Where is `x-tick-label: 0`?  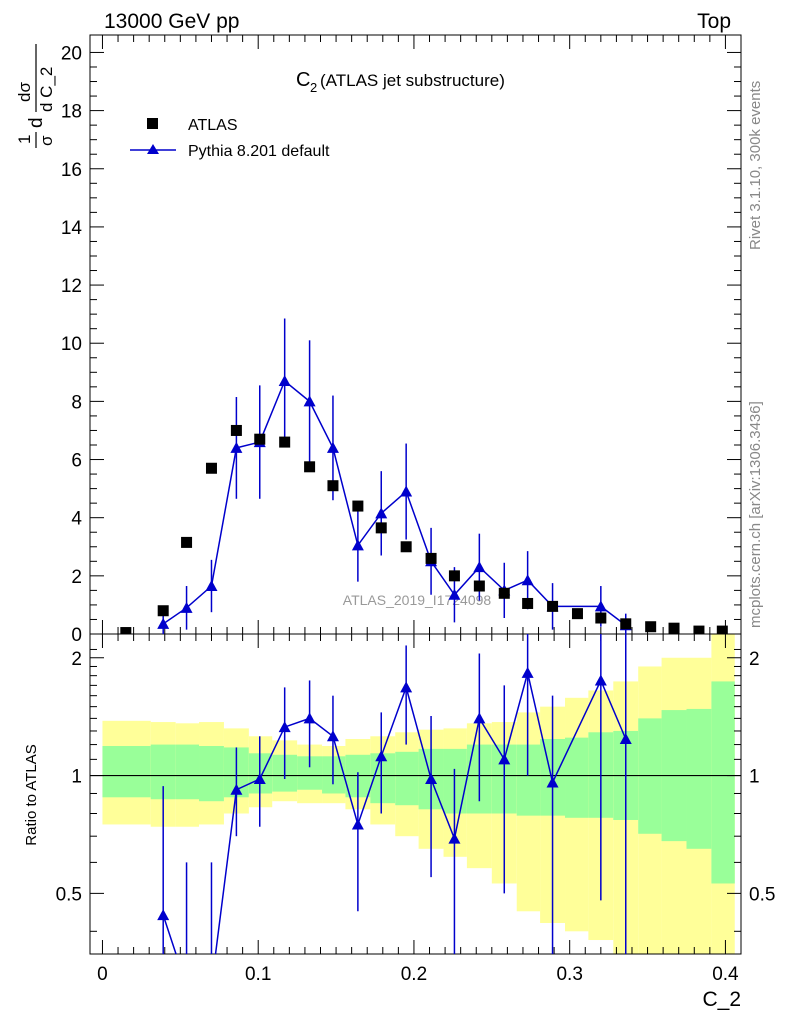
x-tick-label: 0 is located at coordinates (102, 974).